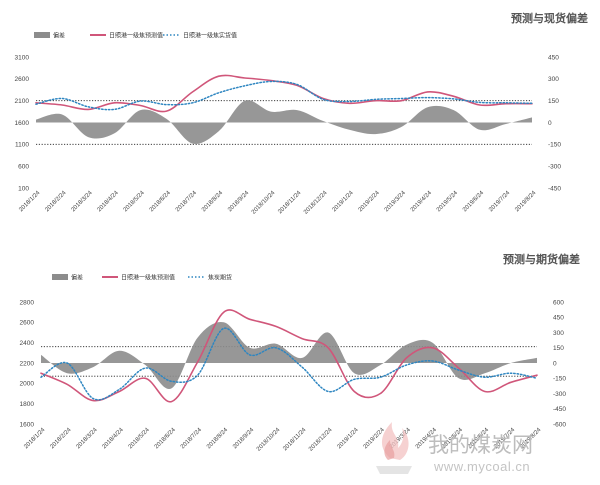 This screenshot has width=600, height=485. Describe the element at coordinates (23, 188) in the screenshot. I see `left-axis-tick: 100` at that location.